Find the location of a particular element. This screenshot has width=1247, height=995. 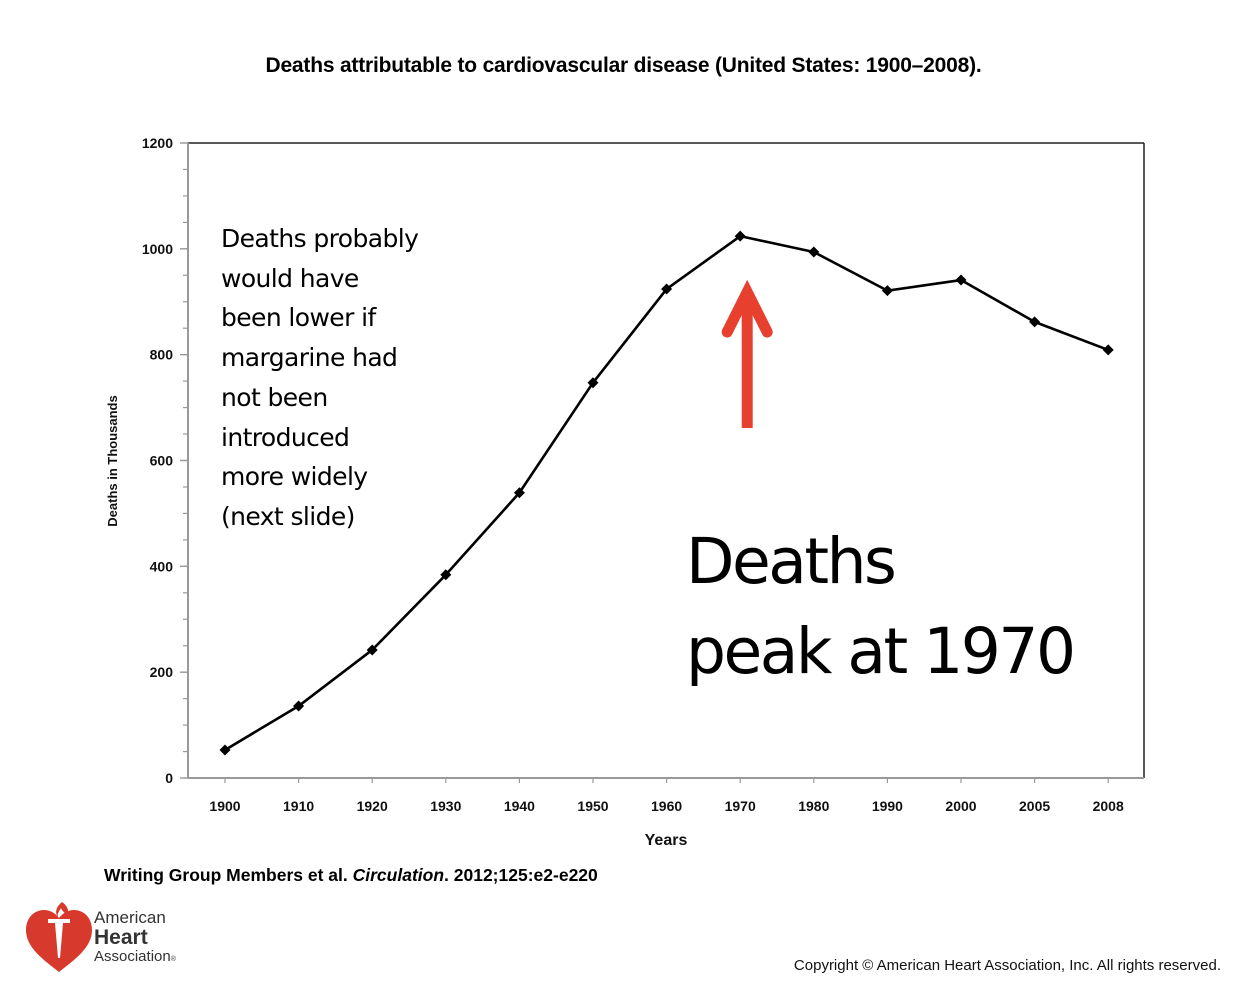

x-tick-label: 1950 is located at coordinates (592, 806).